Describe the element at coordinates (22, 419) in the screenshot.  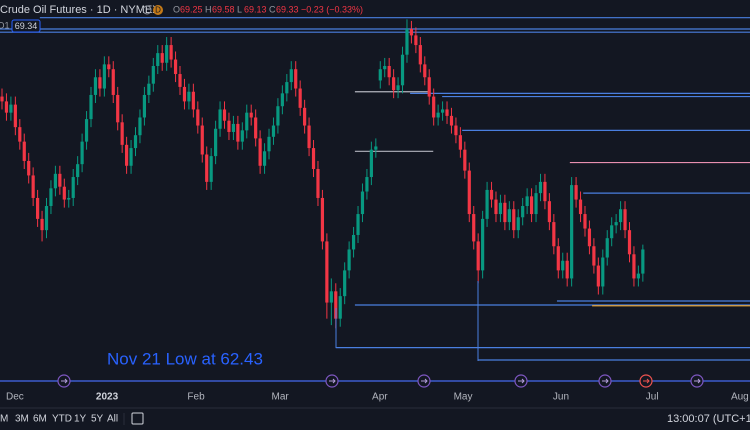
I see `range-button: 3M` at that location.